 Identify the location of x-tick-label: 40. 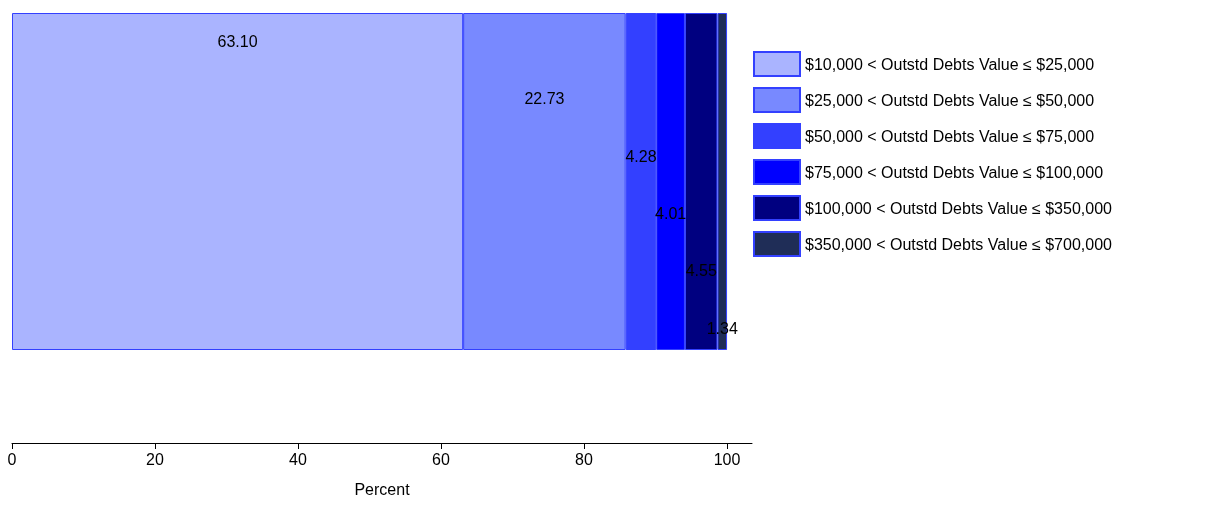
(298, 459).